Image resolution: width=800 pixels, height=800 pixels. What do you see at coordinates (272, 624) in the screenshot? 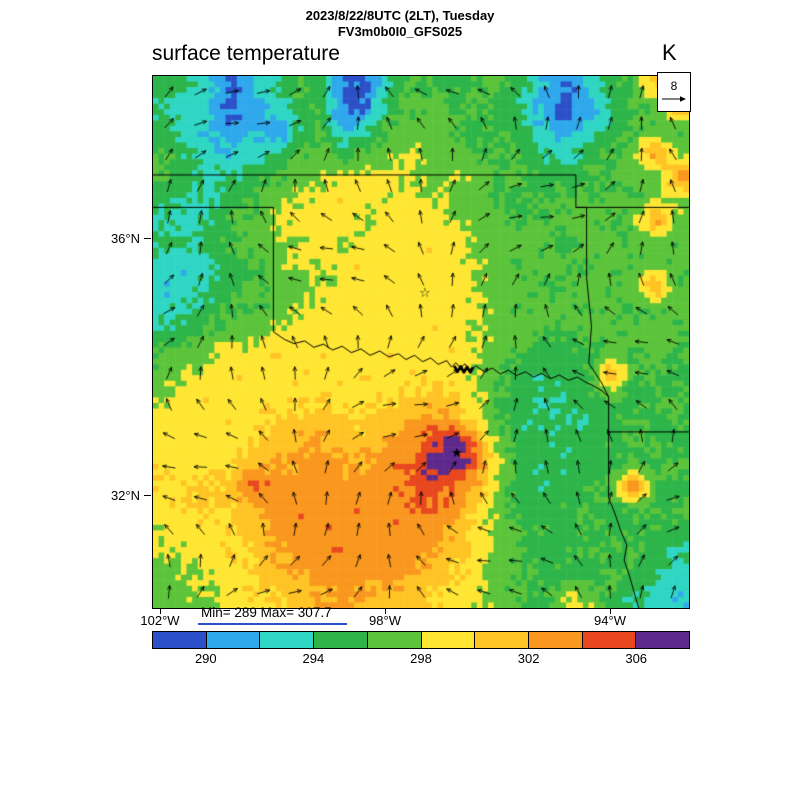
I see `stats-underline` at bounding box center [272, 624].